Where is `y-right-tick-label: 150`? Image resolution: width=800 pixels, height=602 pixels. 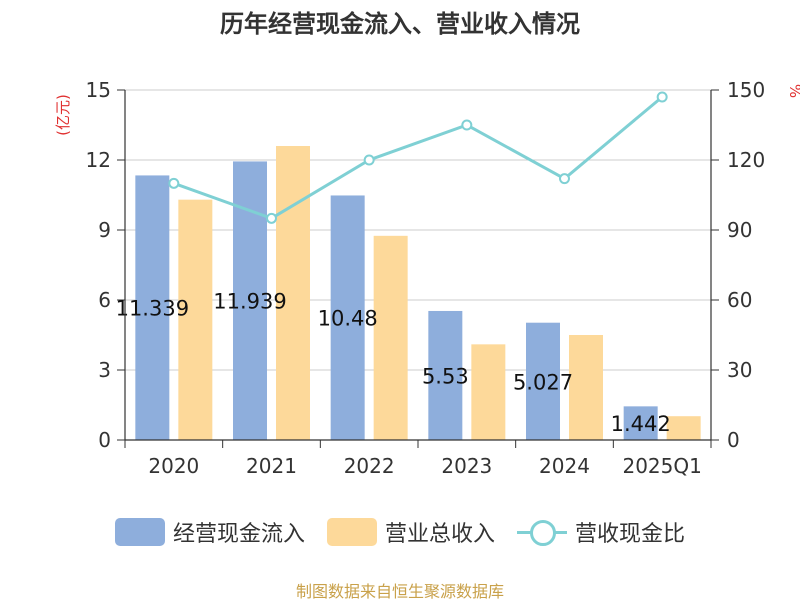
y-right-tick-label: 150 is located at coordinates (746, 90).